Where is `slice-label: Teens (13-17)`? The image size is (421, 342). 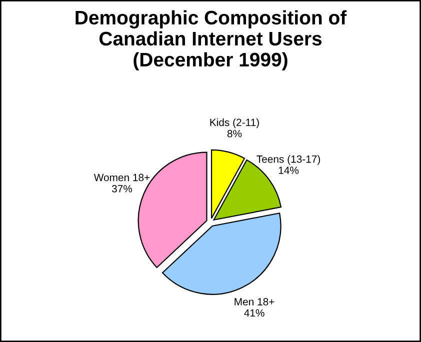 slice-label: Teens (13-17) is located at coordinates (288, 160).